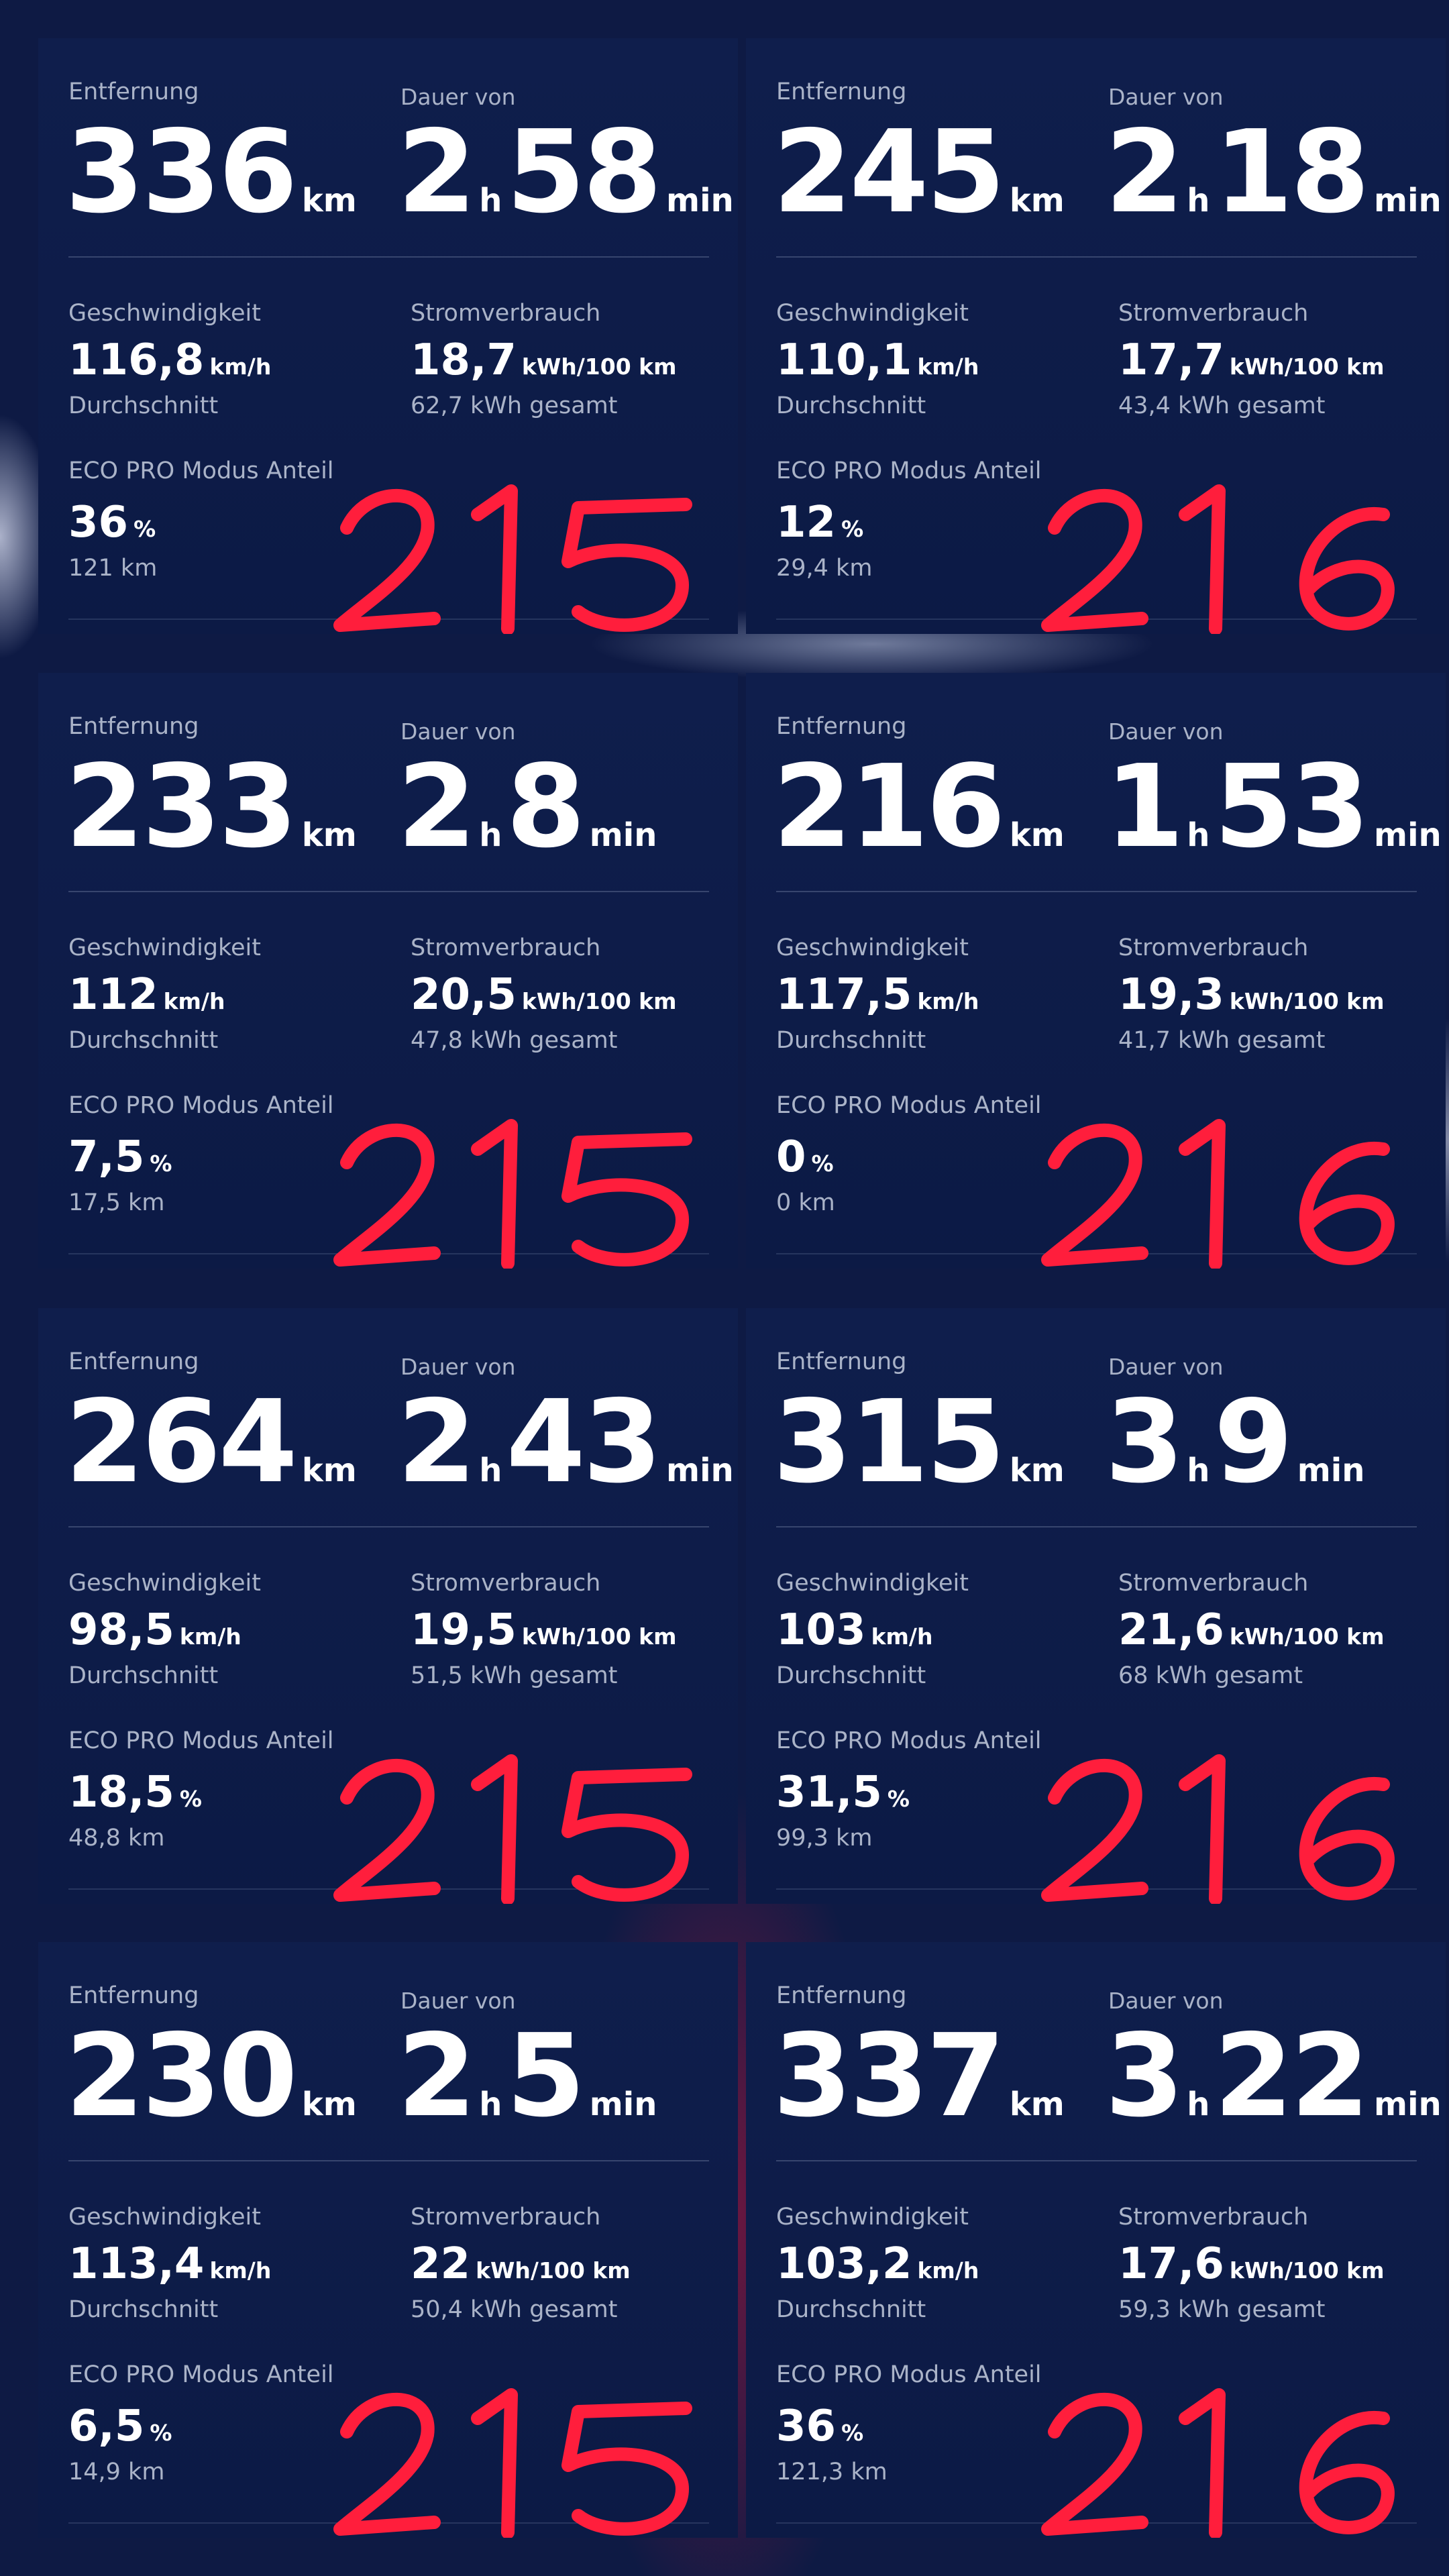 The width and height of the screenshot is (1449, 2576). What do you see at coordinates (1144, 172) in the screenshot?
I see `duration-hours: 2` at bounding box center [1144, 172].